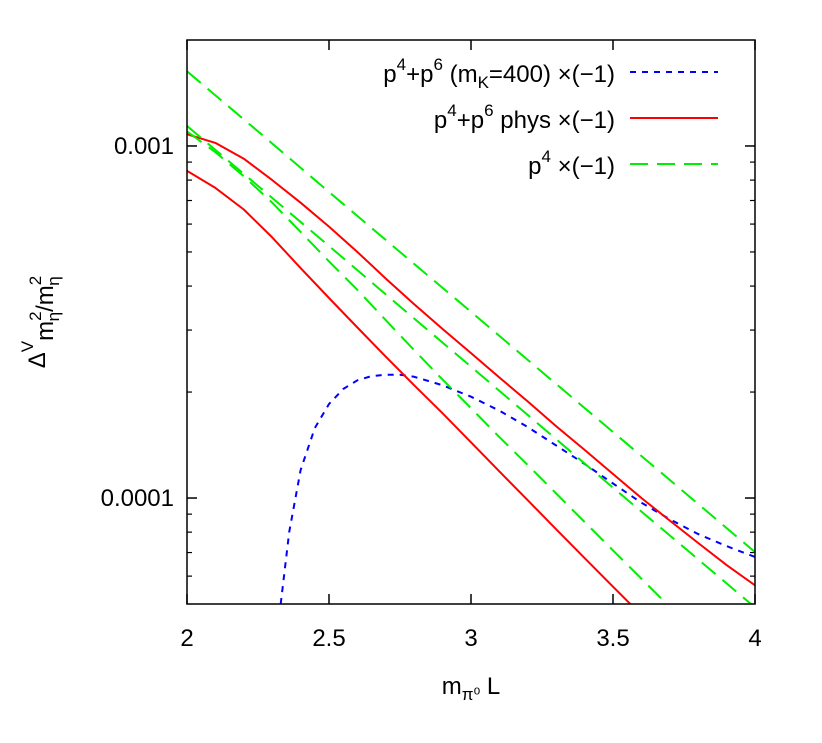 The image size is (822, 743). What do you see at coordinates (499, 73) in the screenshot?
I see `legend-label-pade400: p4+p6 (mK=400) ×(−1)` at bounding box center [499, 73].